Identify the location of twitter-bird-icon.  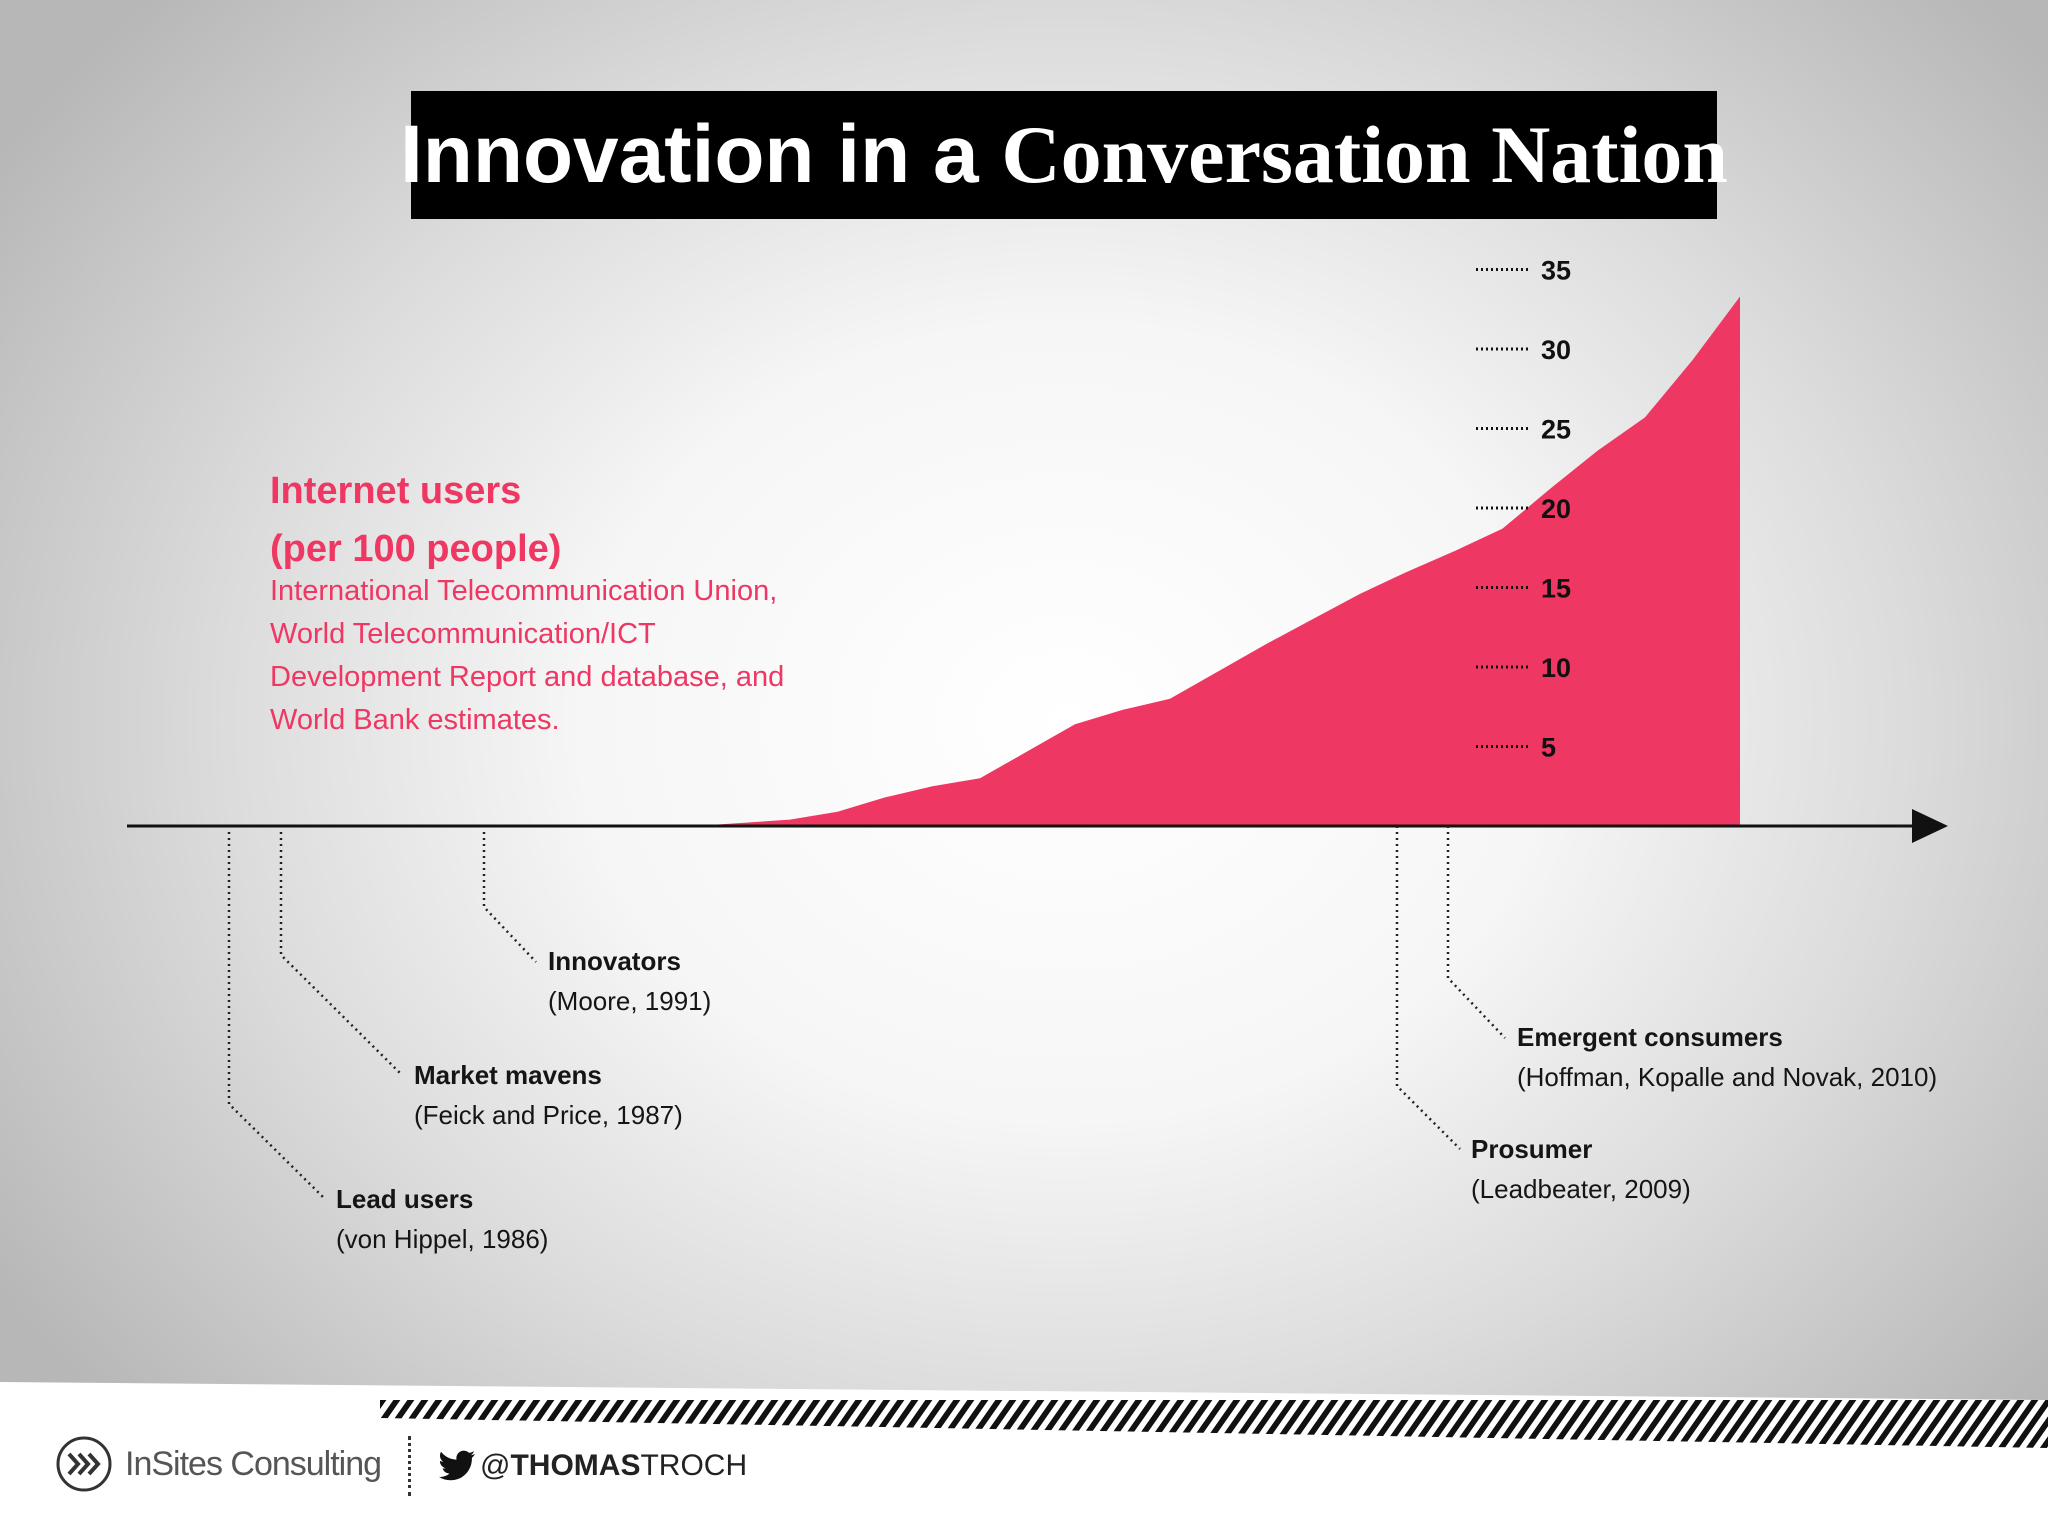
(457, 1465).